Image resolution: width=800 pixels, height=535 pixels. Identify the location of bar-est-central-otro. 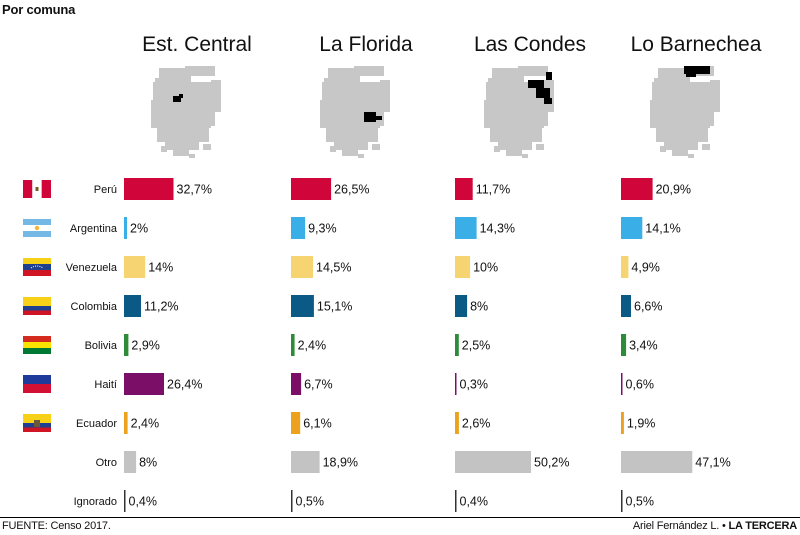
(130, 462).